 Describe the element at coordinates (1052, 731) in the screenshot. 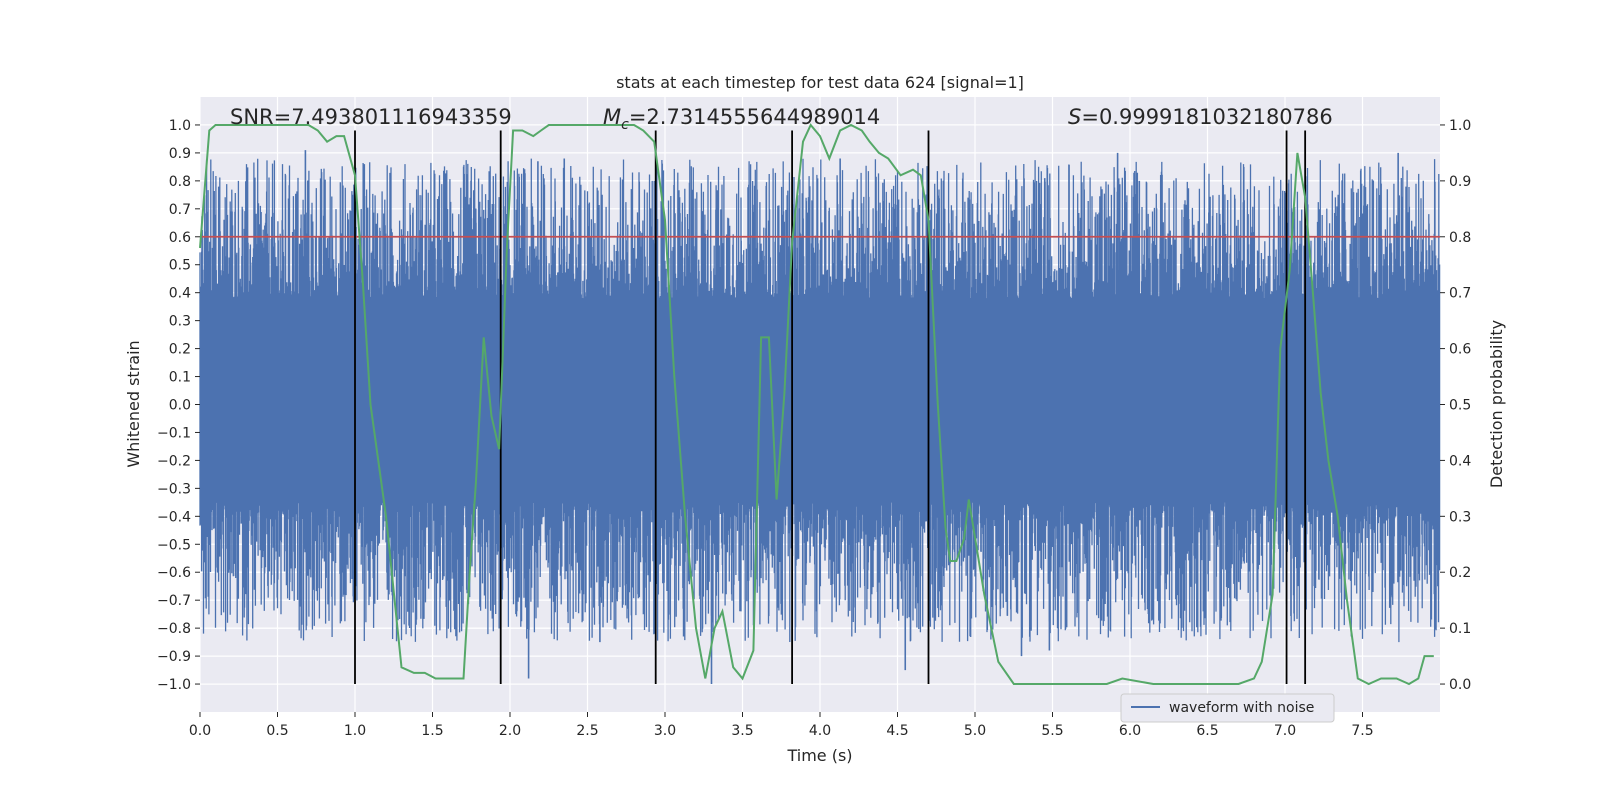

I see `x-tick-label: 5.5` at that location.